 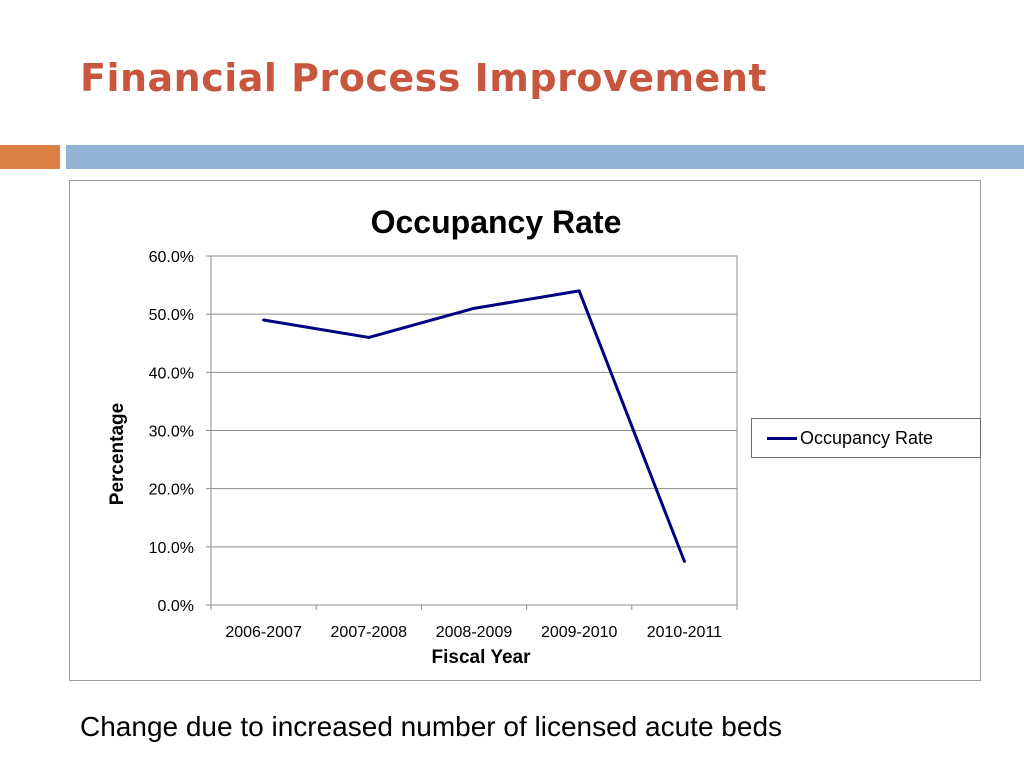 What do you see at coordinates (171, 490) in the screenshot?
I see `y-tick-label: 20.0%` at bounding box center [171, 490].